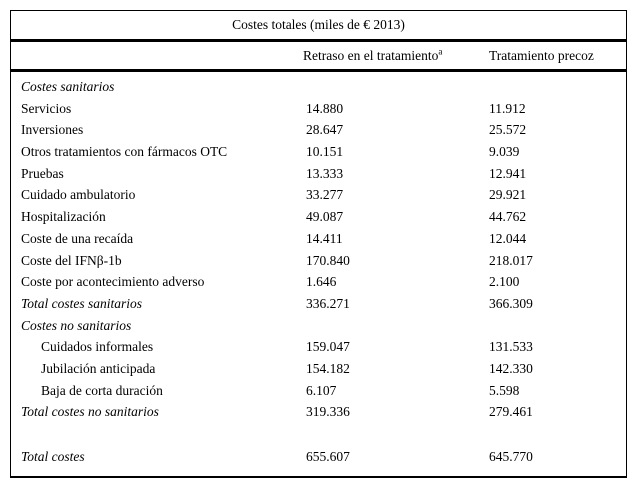  I want to click on row-label: Hospitalización, so click(63, 217).